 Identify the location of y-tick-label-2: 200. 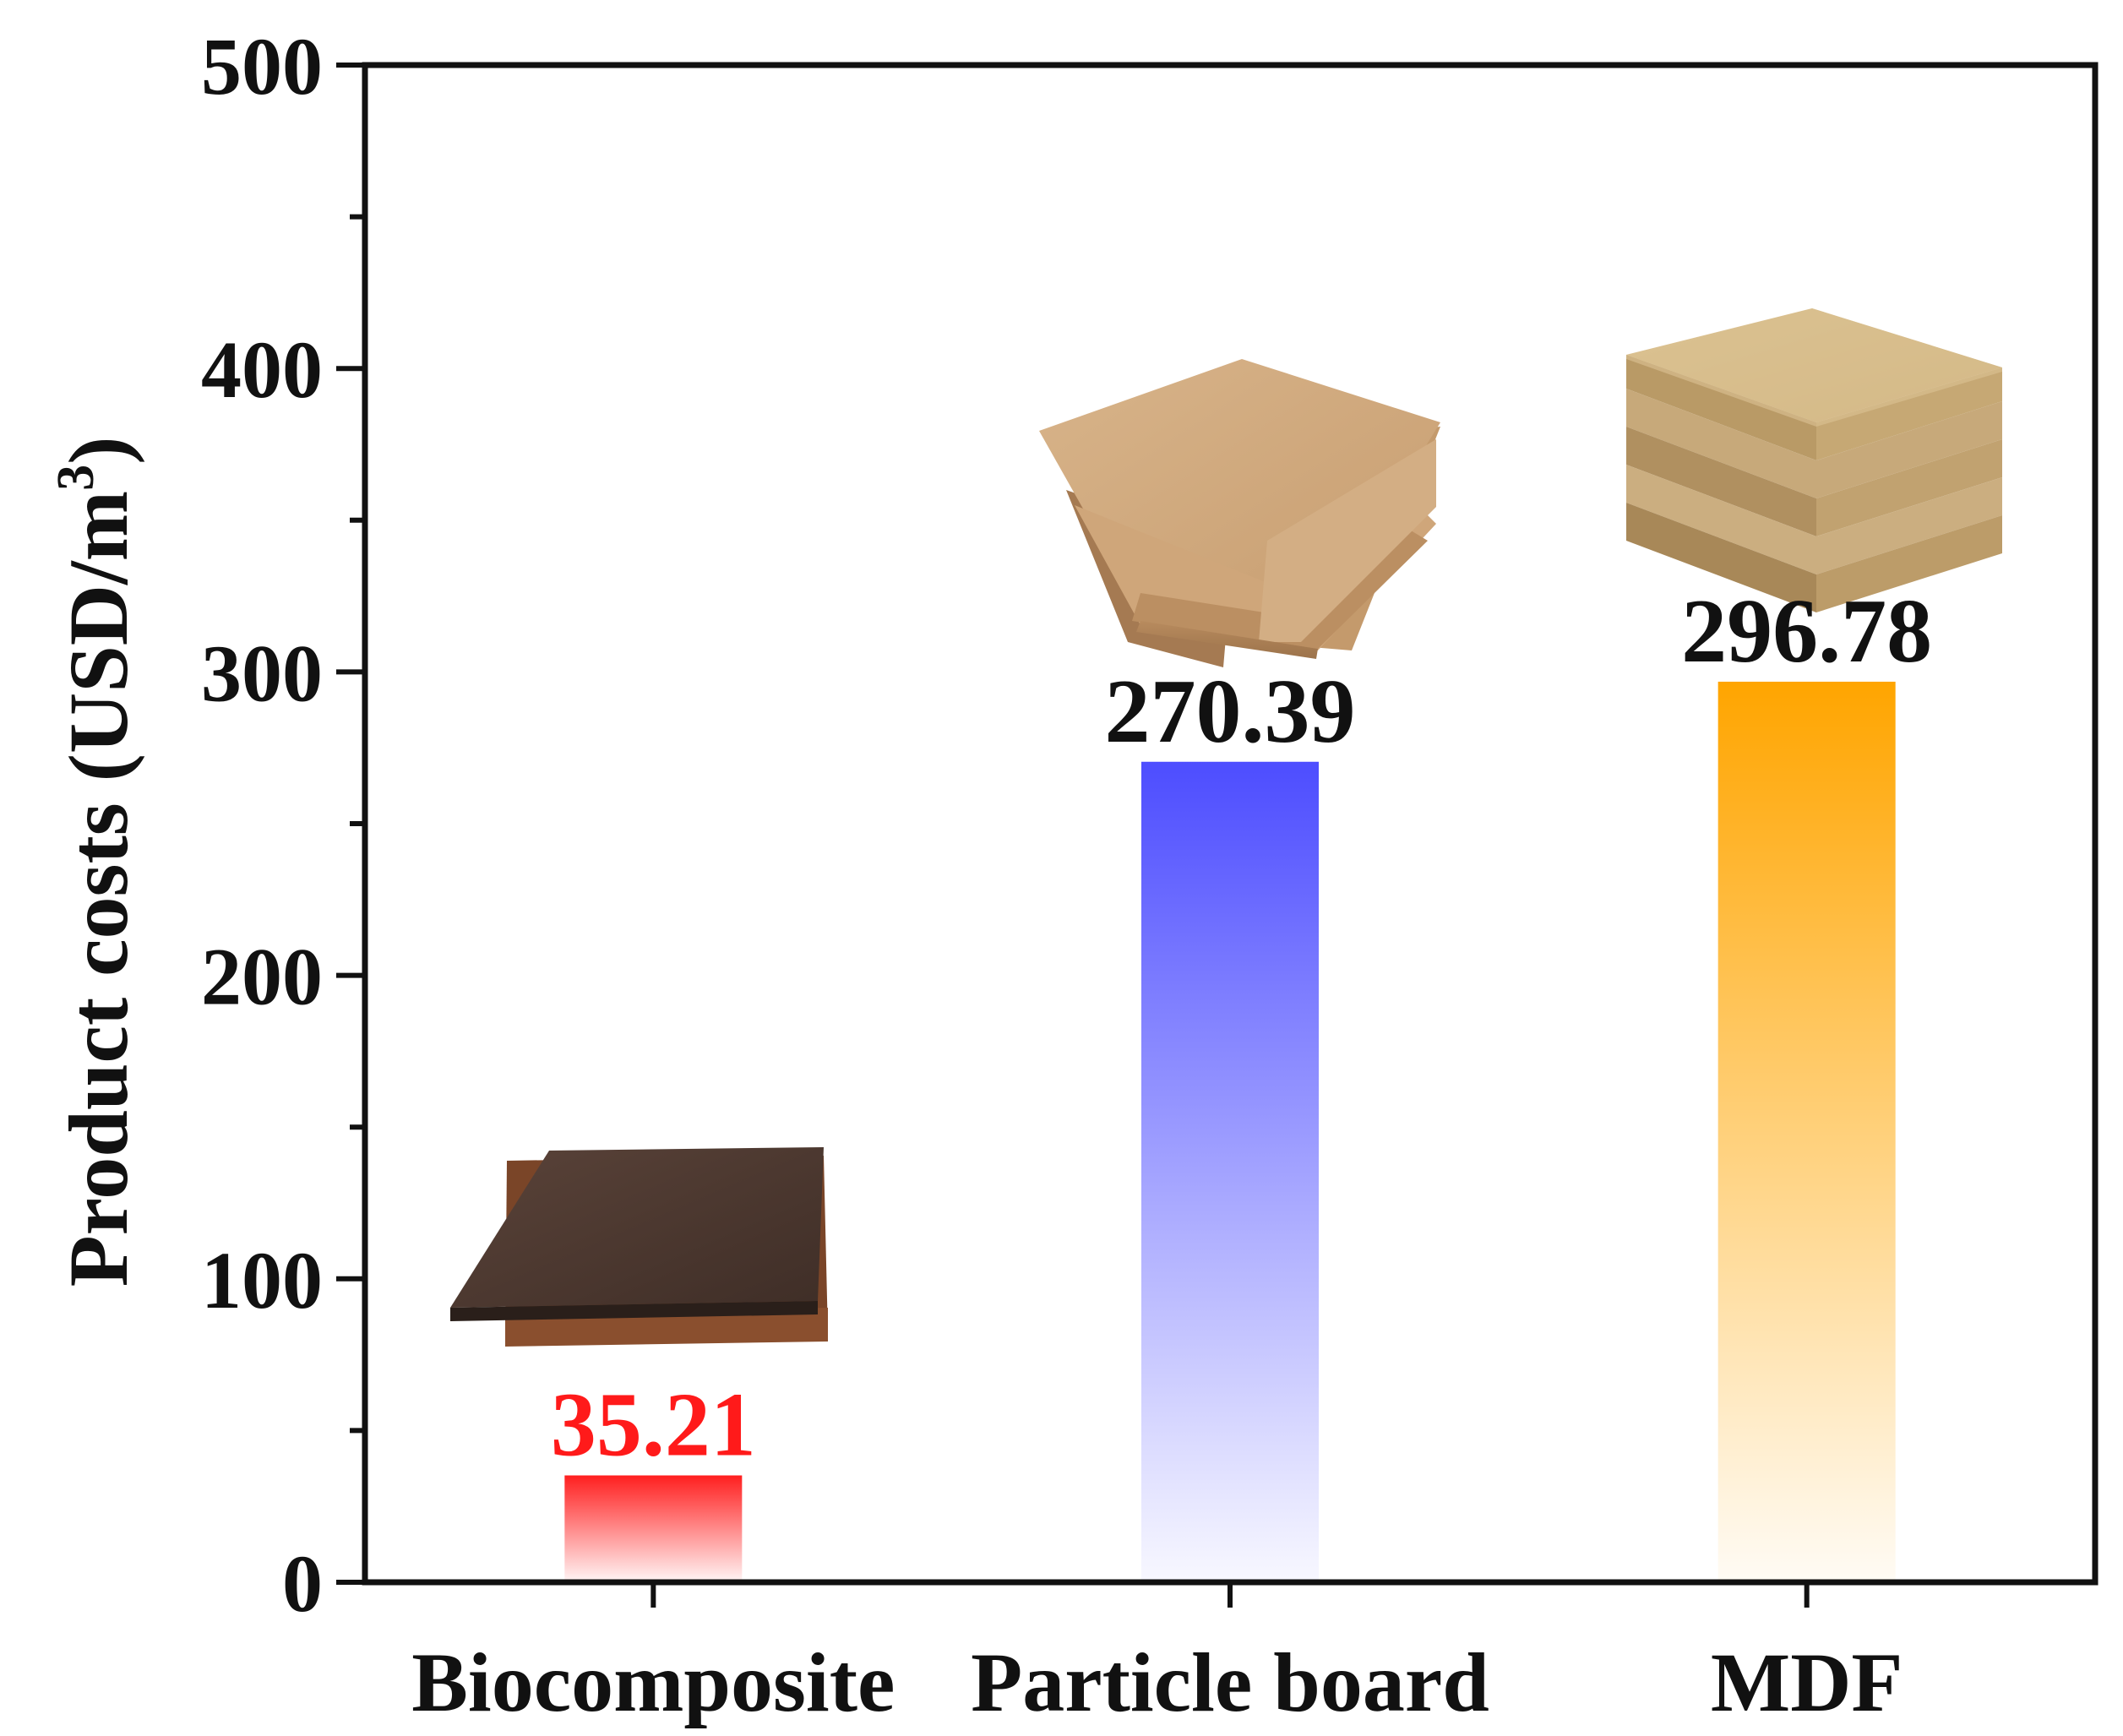
(262, 977).